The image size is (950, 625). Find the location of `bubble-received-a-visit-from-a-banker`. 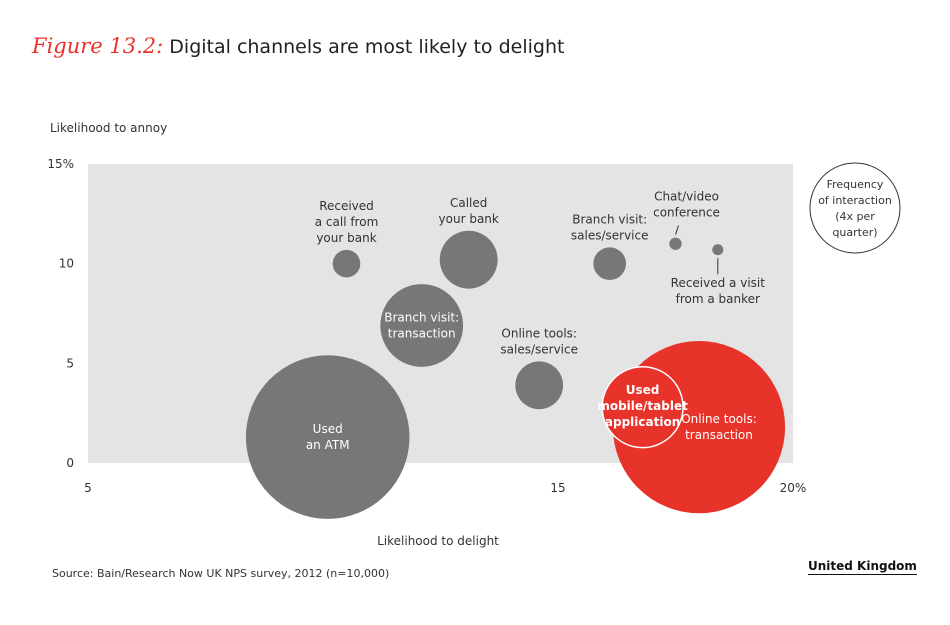

bubble-received-a-visit-from-a-banker is located at coordinates (718, 250).